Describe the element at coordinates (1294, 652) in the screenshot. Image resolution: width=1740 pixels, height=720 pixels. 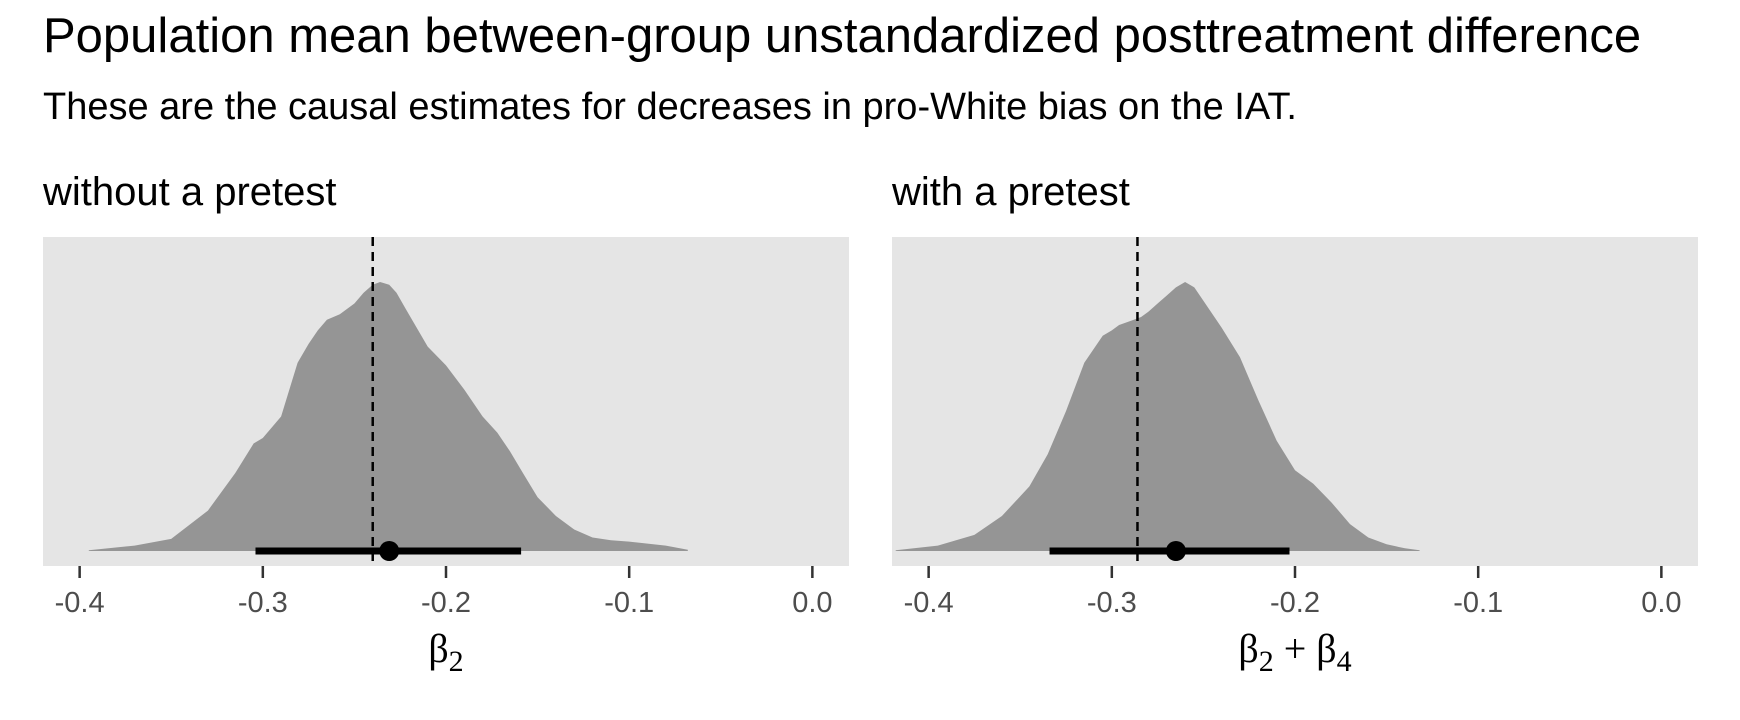
I see `x-axis-label: β2 + β4` at that location.